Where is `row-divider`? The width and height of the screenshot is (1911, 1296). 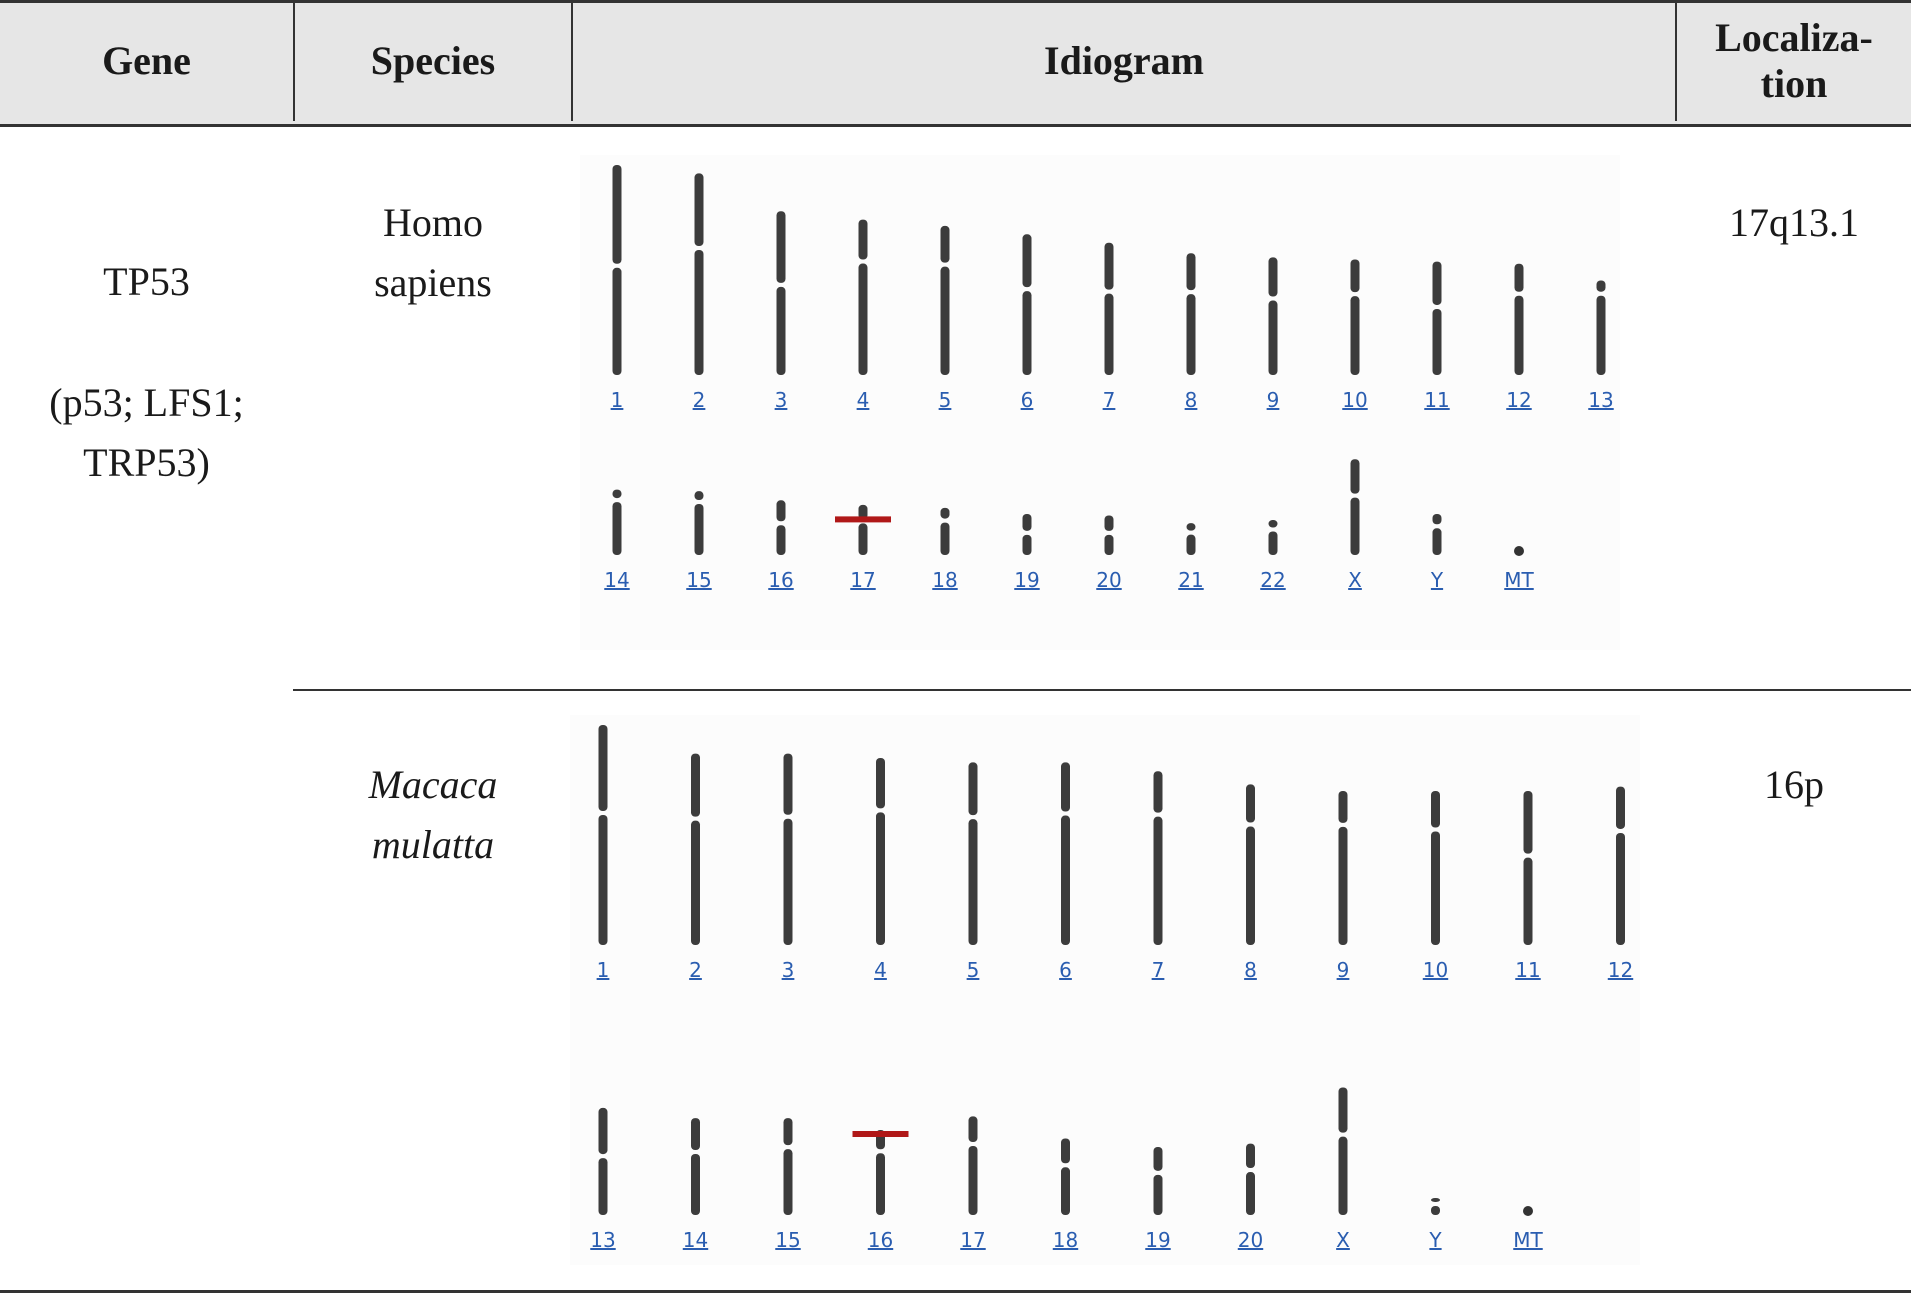 row-divider is located at coordinates (1102, 690).